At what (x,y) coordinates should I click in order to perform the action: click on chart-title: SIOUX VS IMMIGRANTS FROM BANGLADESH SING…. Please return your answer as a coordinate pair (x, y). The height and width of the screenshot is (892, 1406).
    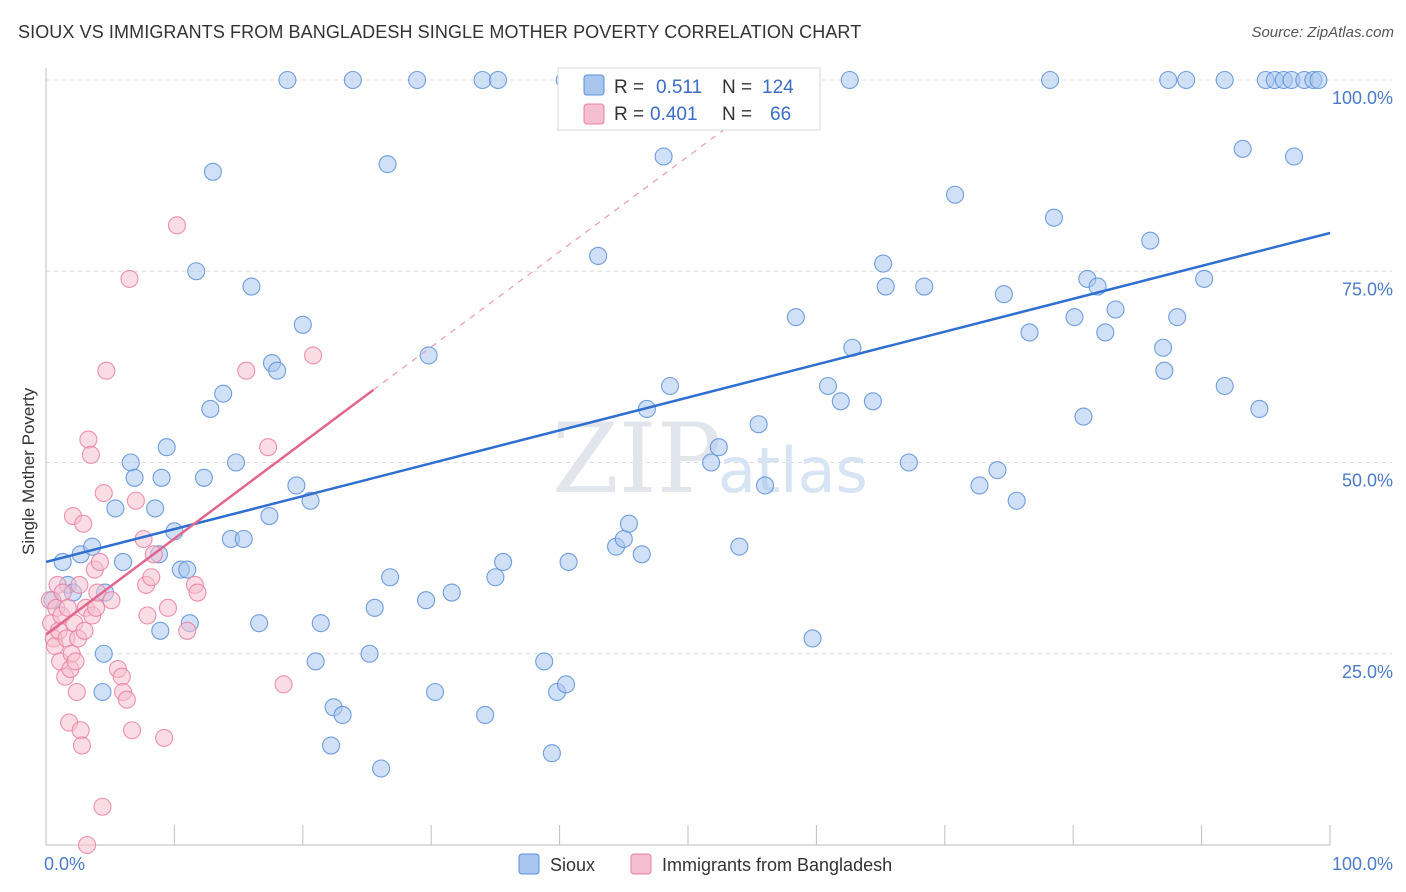
    Looking at the image, I should click on (440, 32).